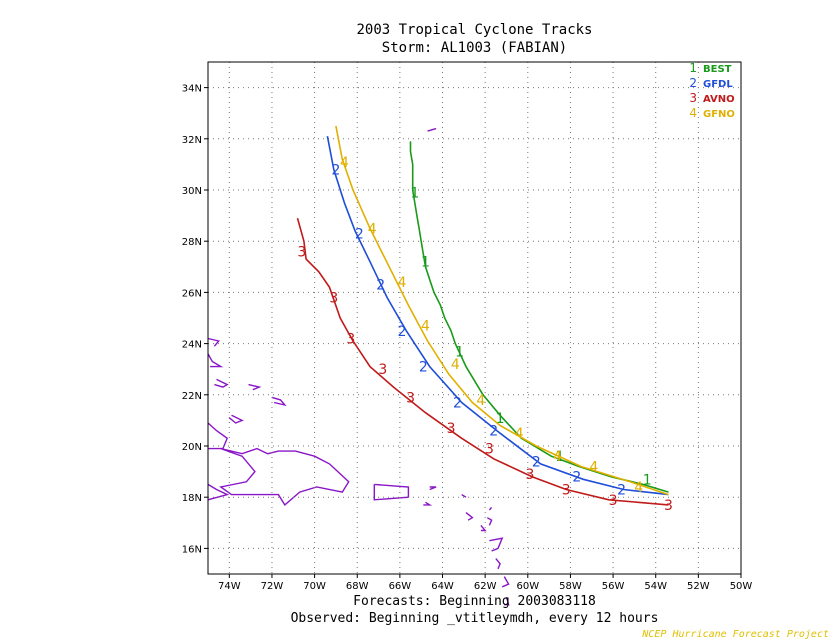 Image resolution: width=833 pixels, height=644 pixels. I want to click on legend: 1 BEST 2 GFDL 3 AVNO 4 GFNO, so click(712, 90).